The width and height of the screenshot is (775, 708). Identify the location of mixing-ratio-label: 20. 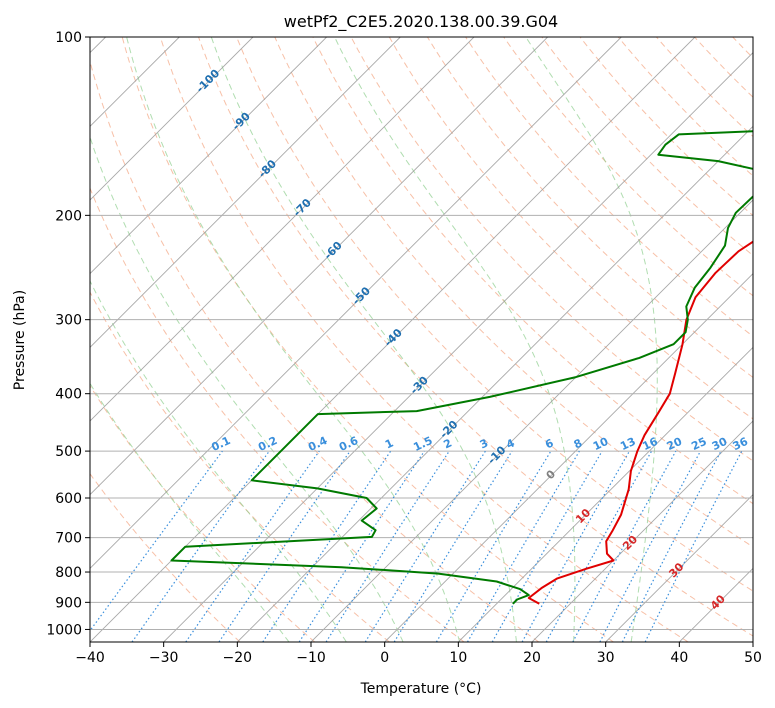
(675, 444).